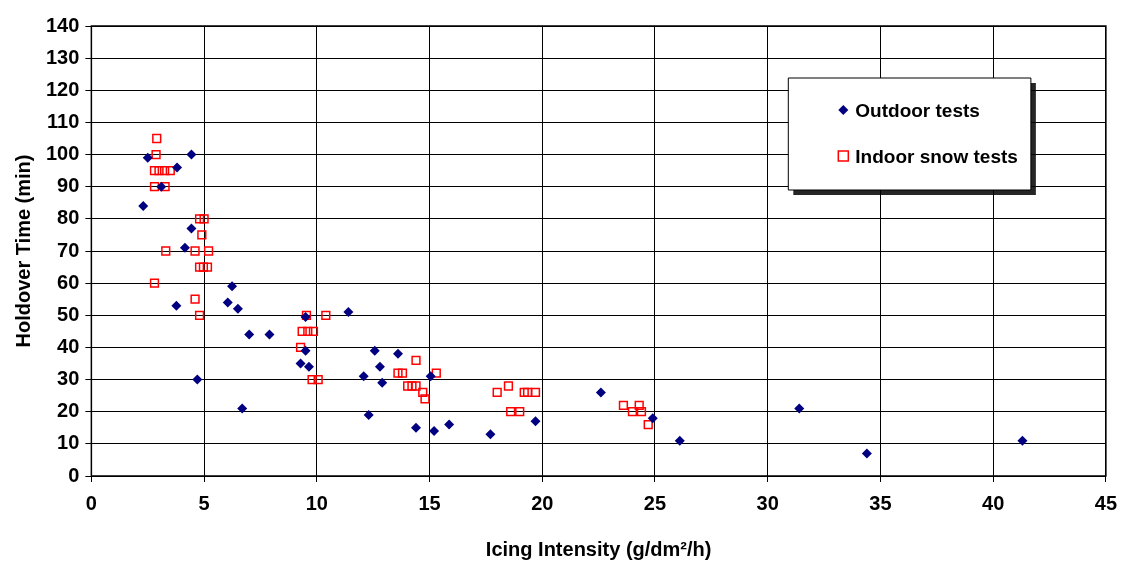 This screenshot has height=574, width=1135. What do you see at coordinates (68, 345) in the screenshot?
I see `y-tick-label: 40` at bounding box center [68, 345].